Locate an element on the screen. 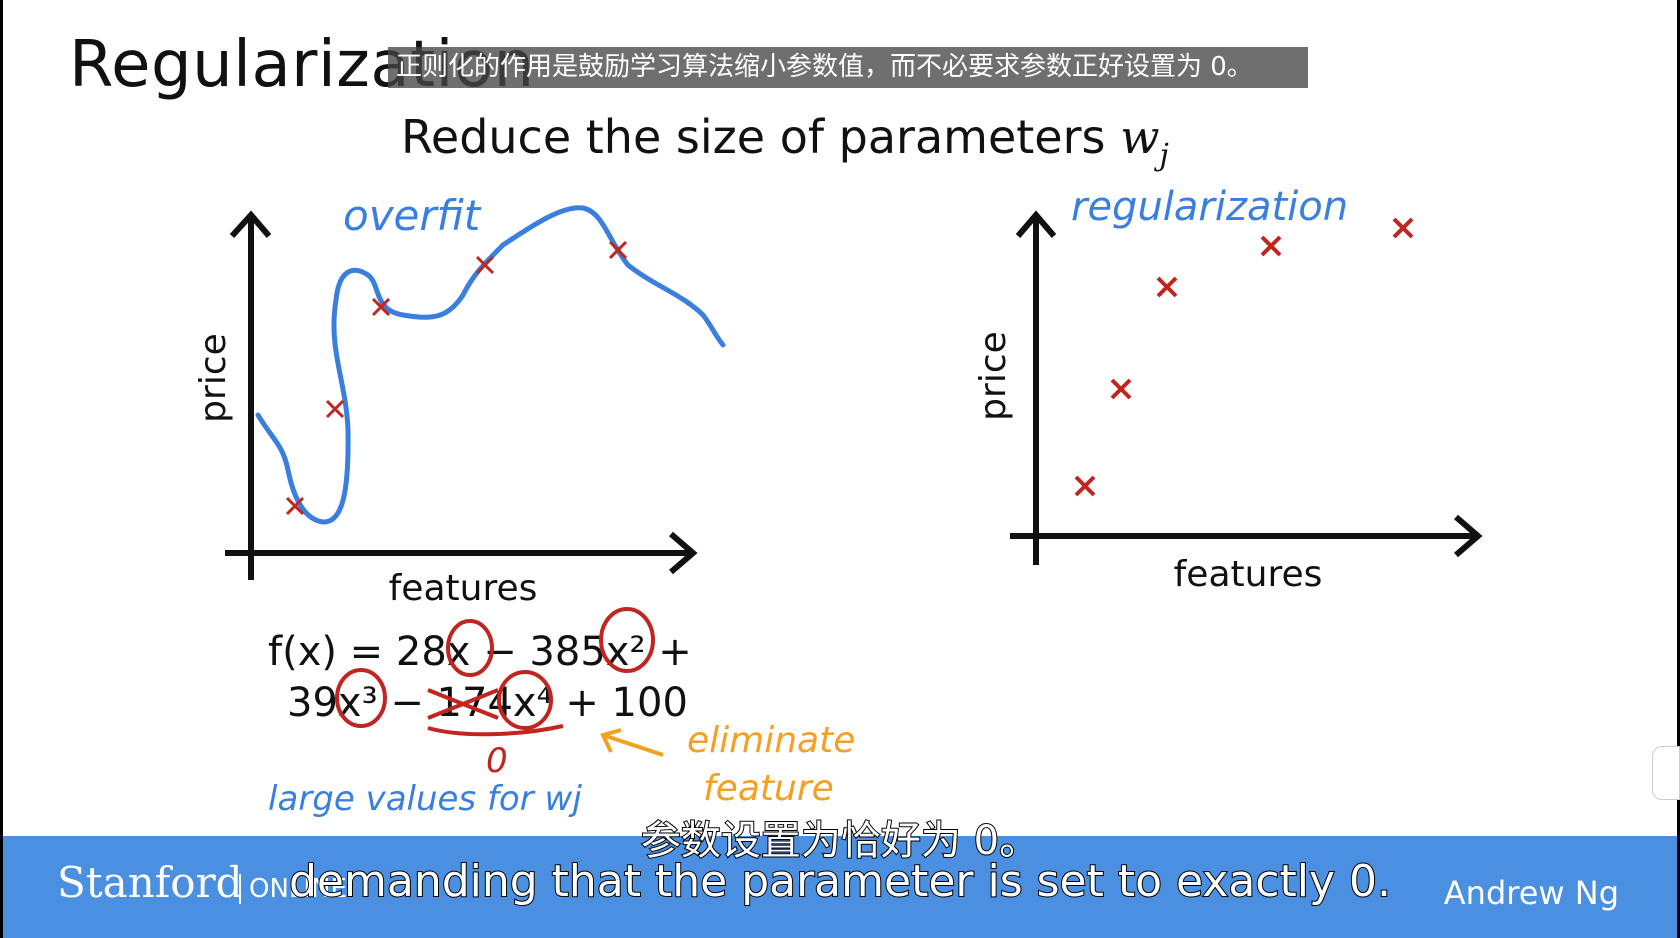 The width and height of the screenshot is (1680, 938). left-x-arrow is located at coordinates (683, 553).